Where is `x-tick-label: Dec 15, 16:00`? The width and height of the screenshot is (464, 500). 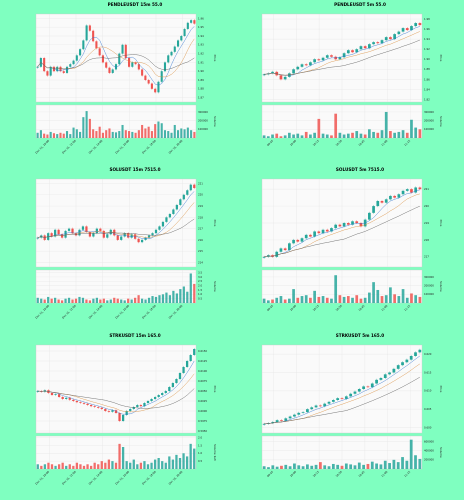 x-tick-label: Dec 15, 16:00 is located at coordinates (122, 147).